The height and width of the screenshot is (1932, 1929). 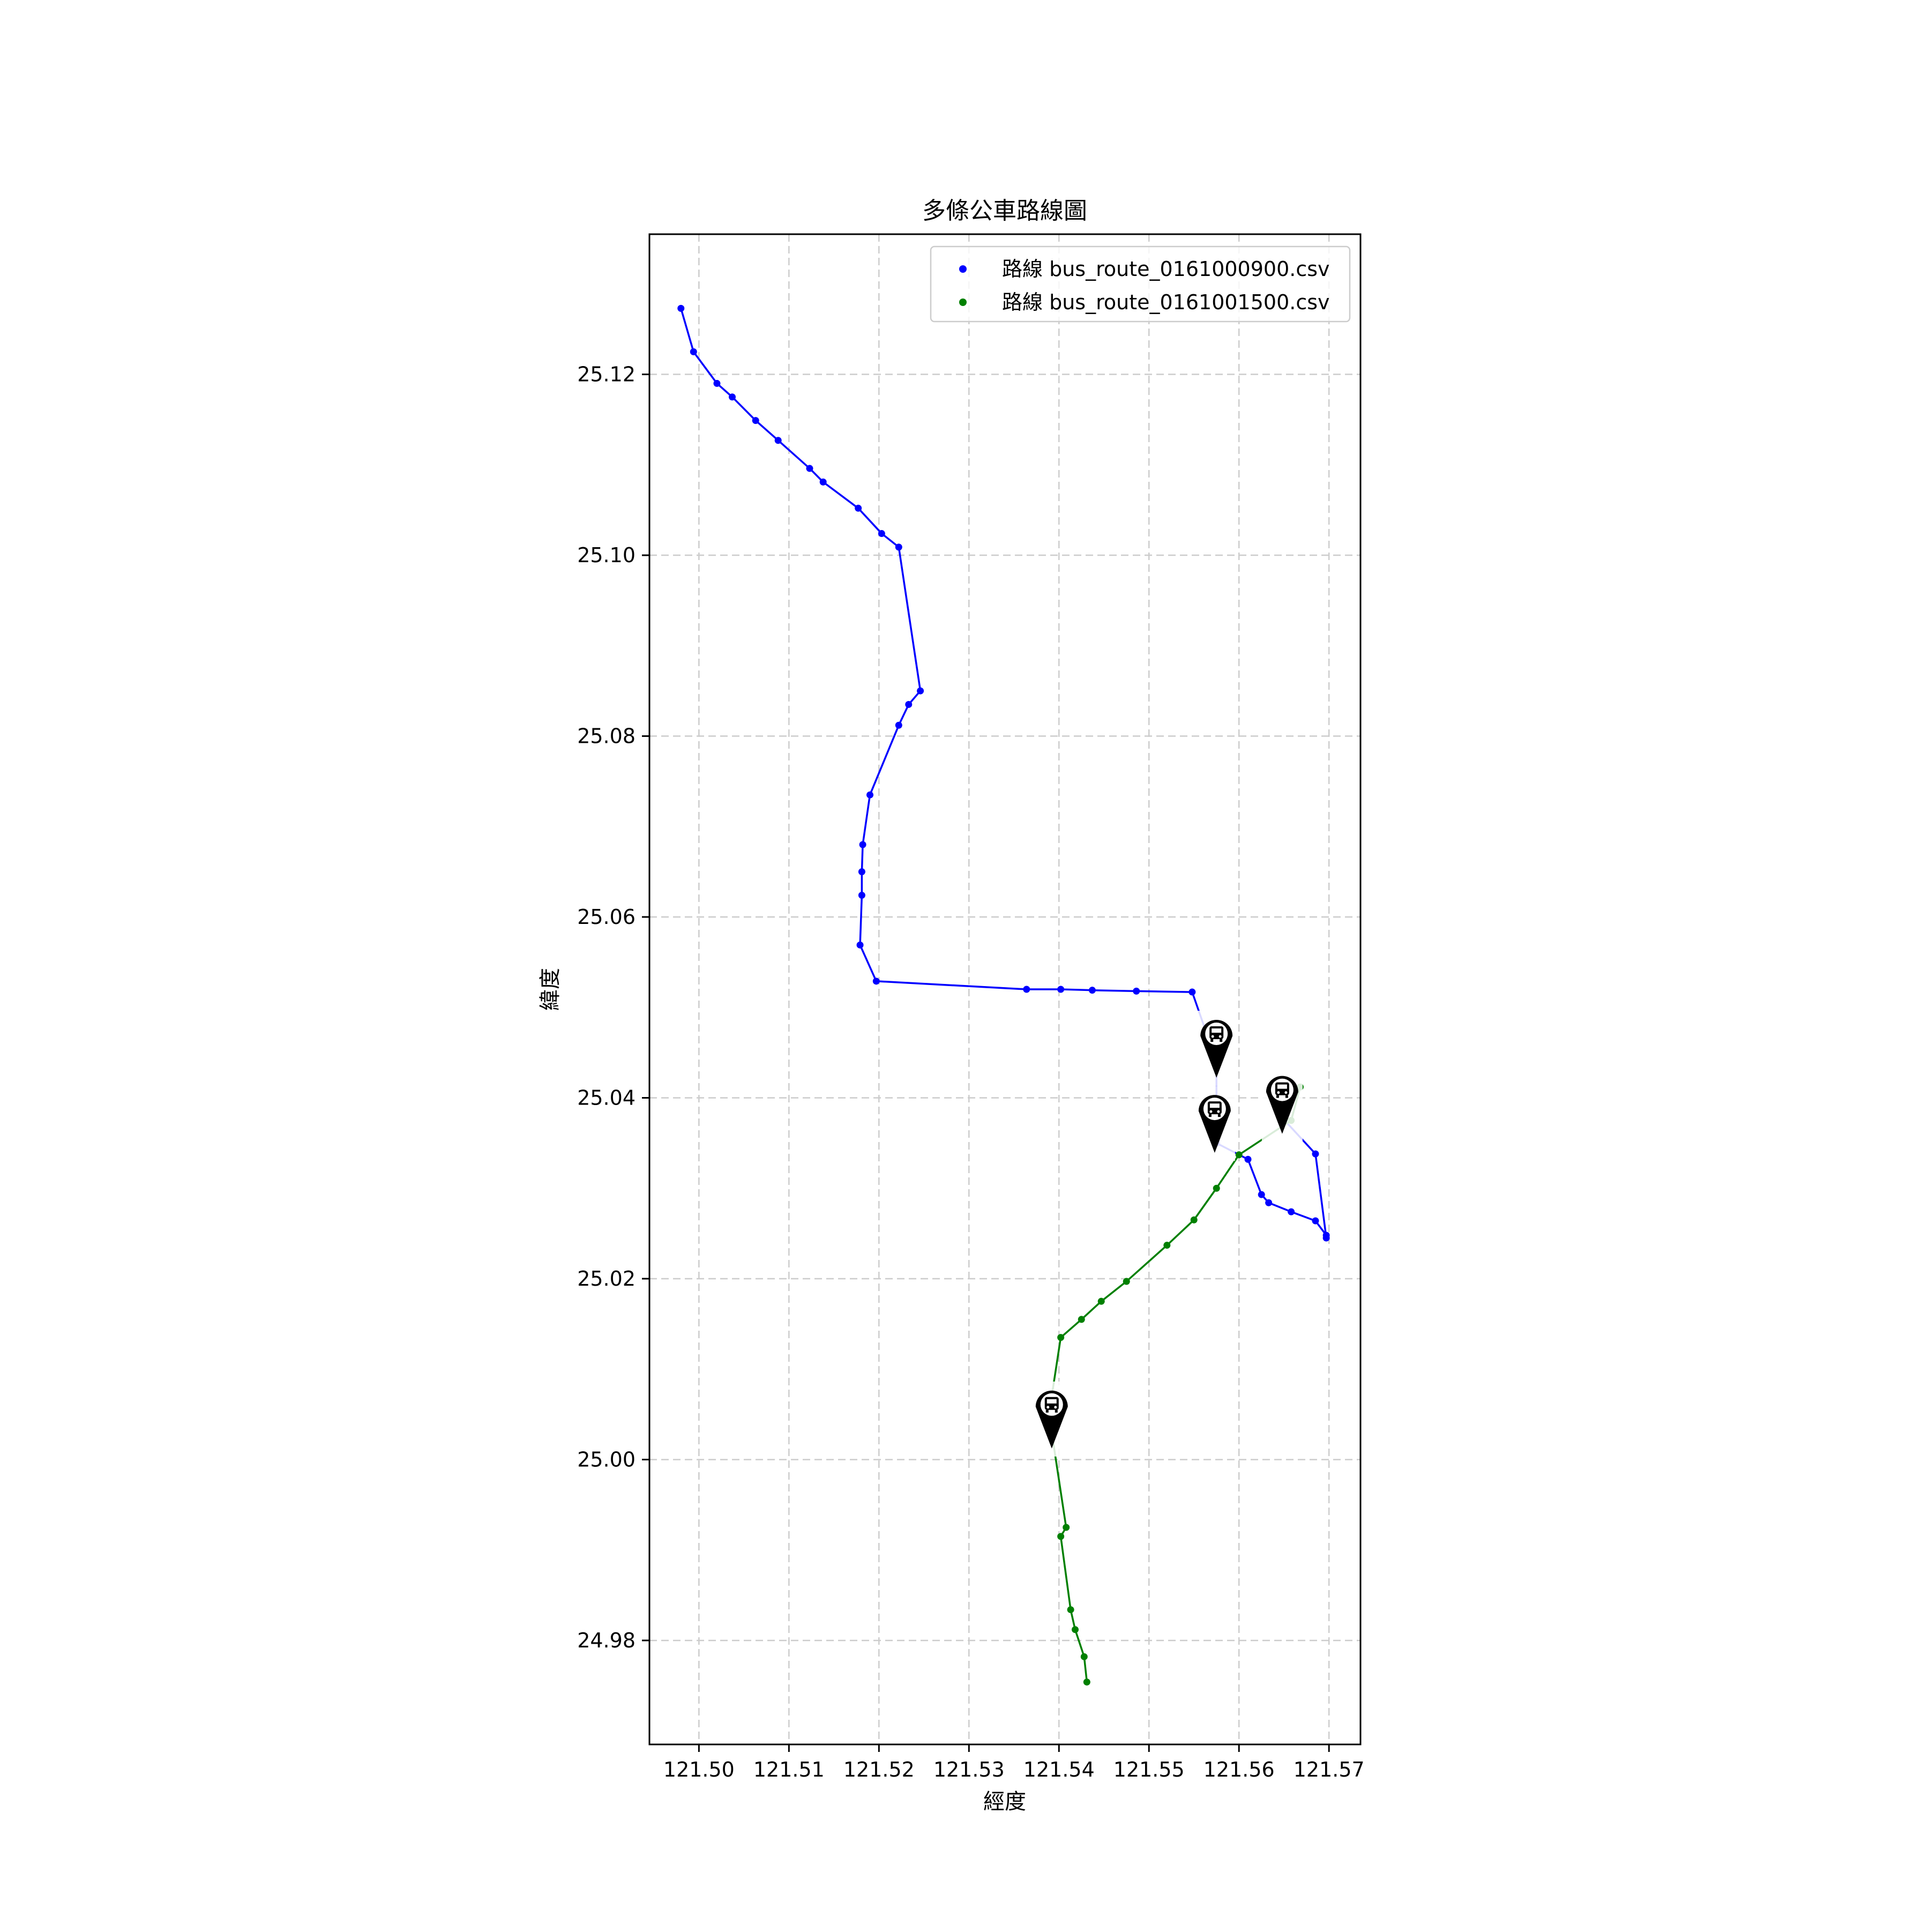 What do you see at coordinates (1149, 1769) in the screenshot?
I see `x-tick-label: 121.55` at bounding box center [1149, 1769].